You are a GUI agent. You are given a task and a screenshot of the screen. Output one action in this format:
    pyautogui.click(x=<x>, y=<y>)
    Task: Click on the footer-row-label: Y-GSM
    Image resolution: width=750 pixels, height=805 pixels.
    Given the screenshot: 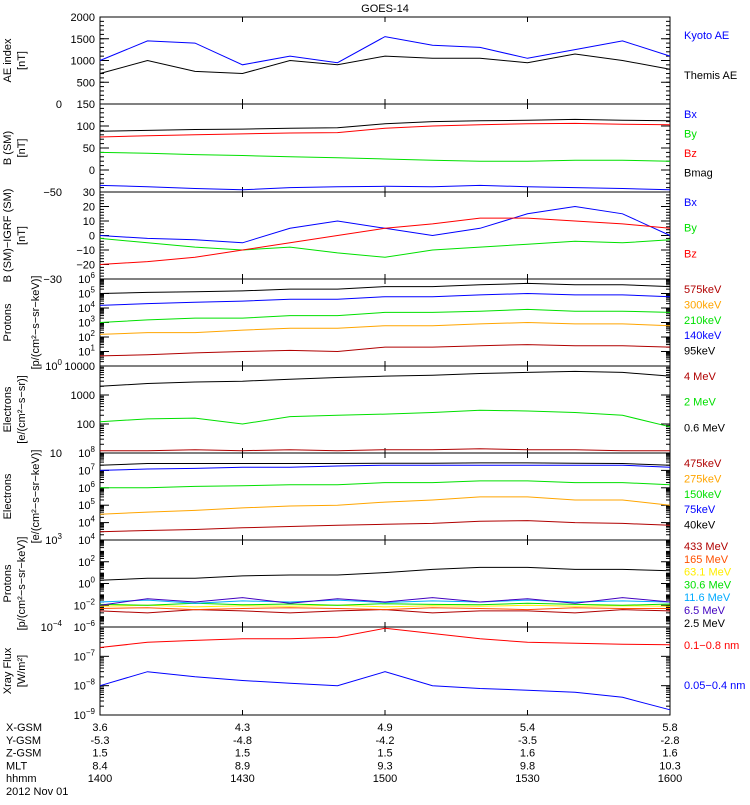 What is the action you would take?
    pyautogui.click(x=23, y=741)
    